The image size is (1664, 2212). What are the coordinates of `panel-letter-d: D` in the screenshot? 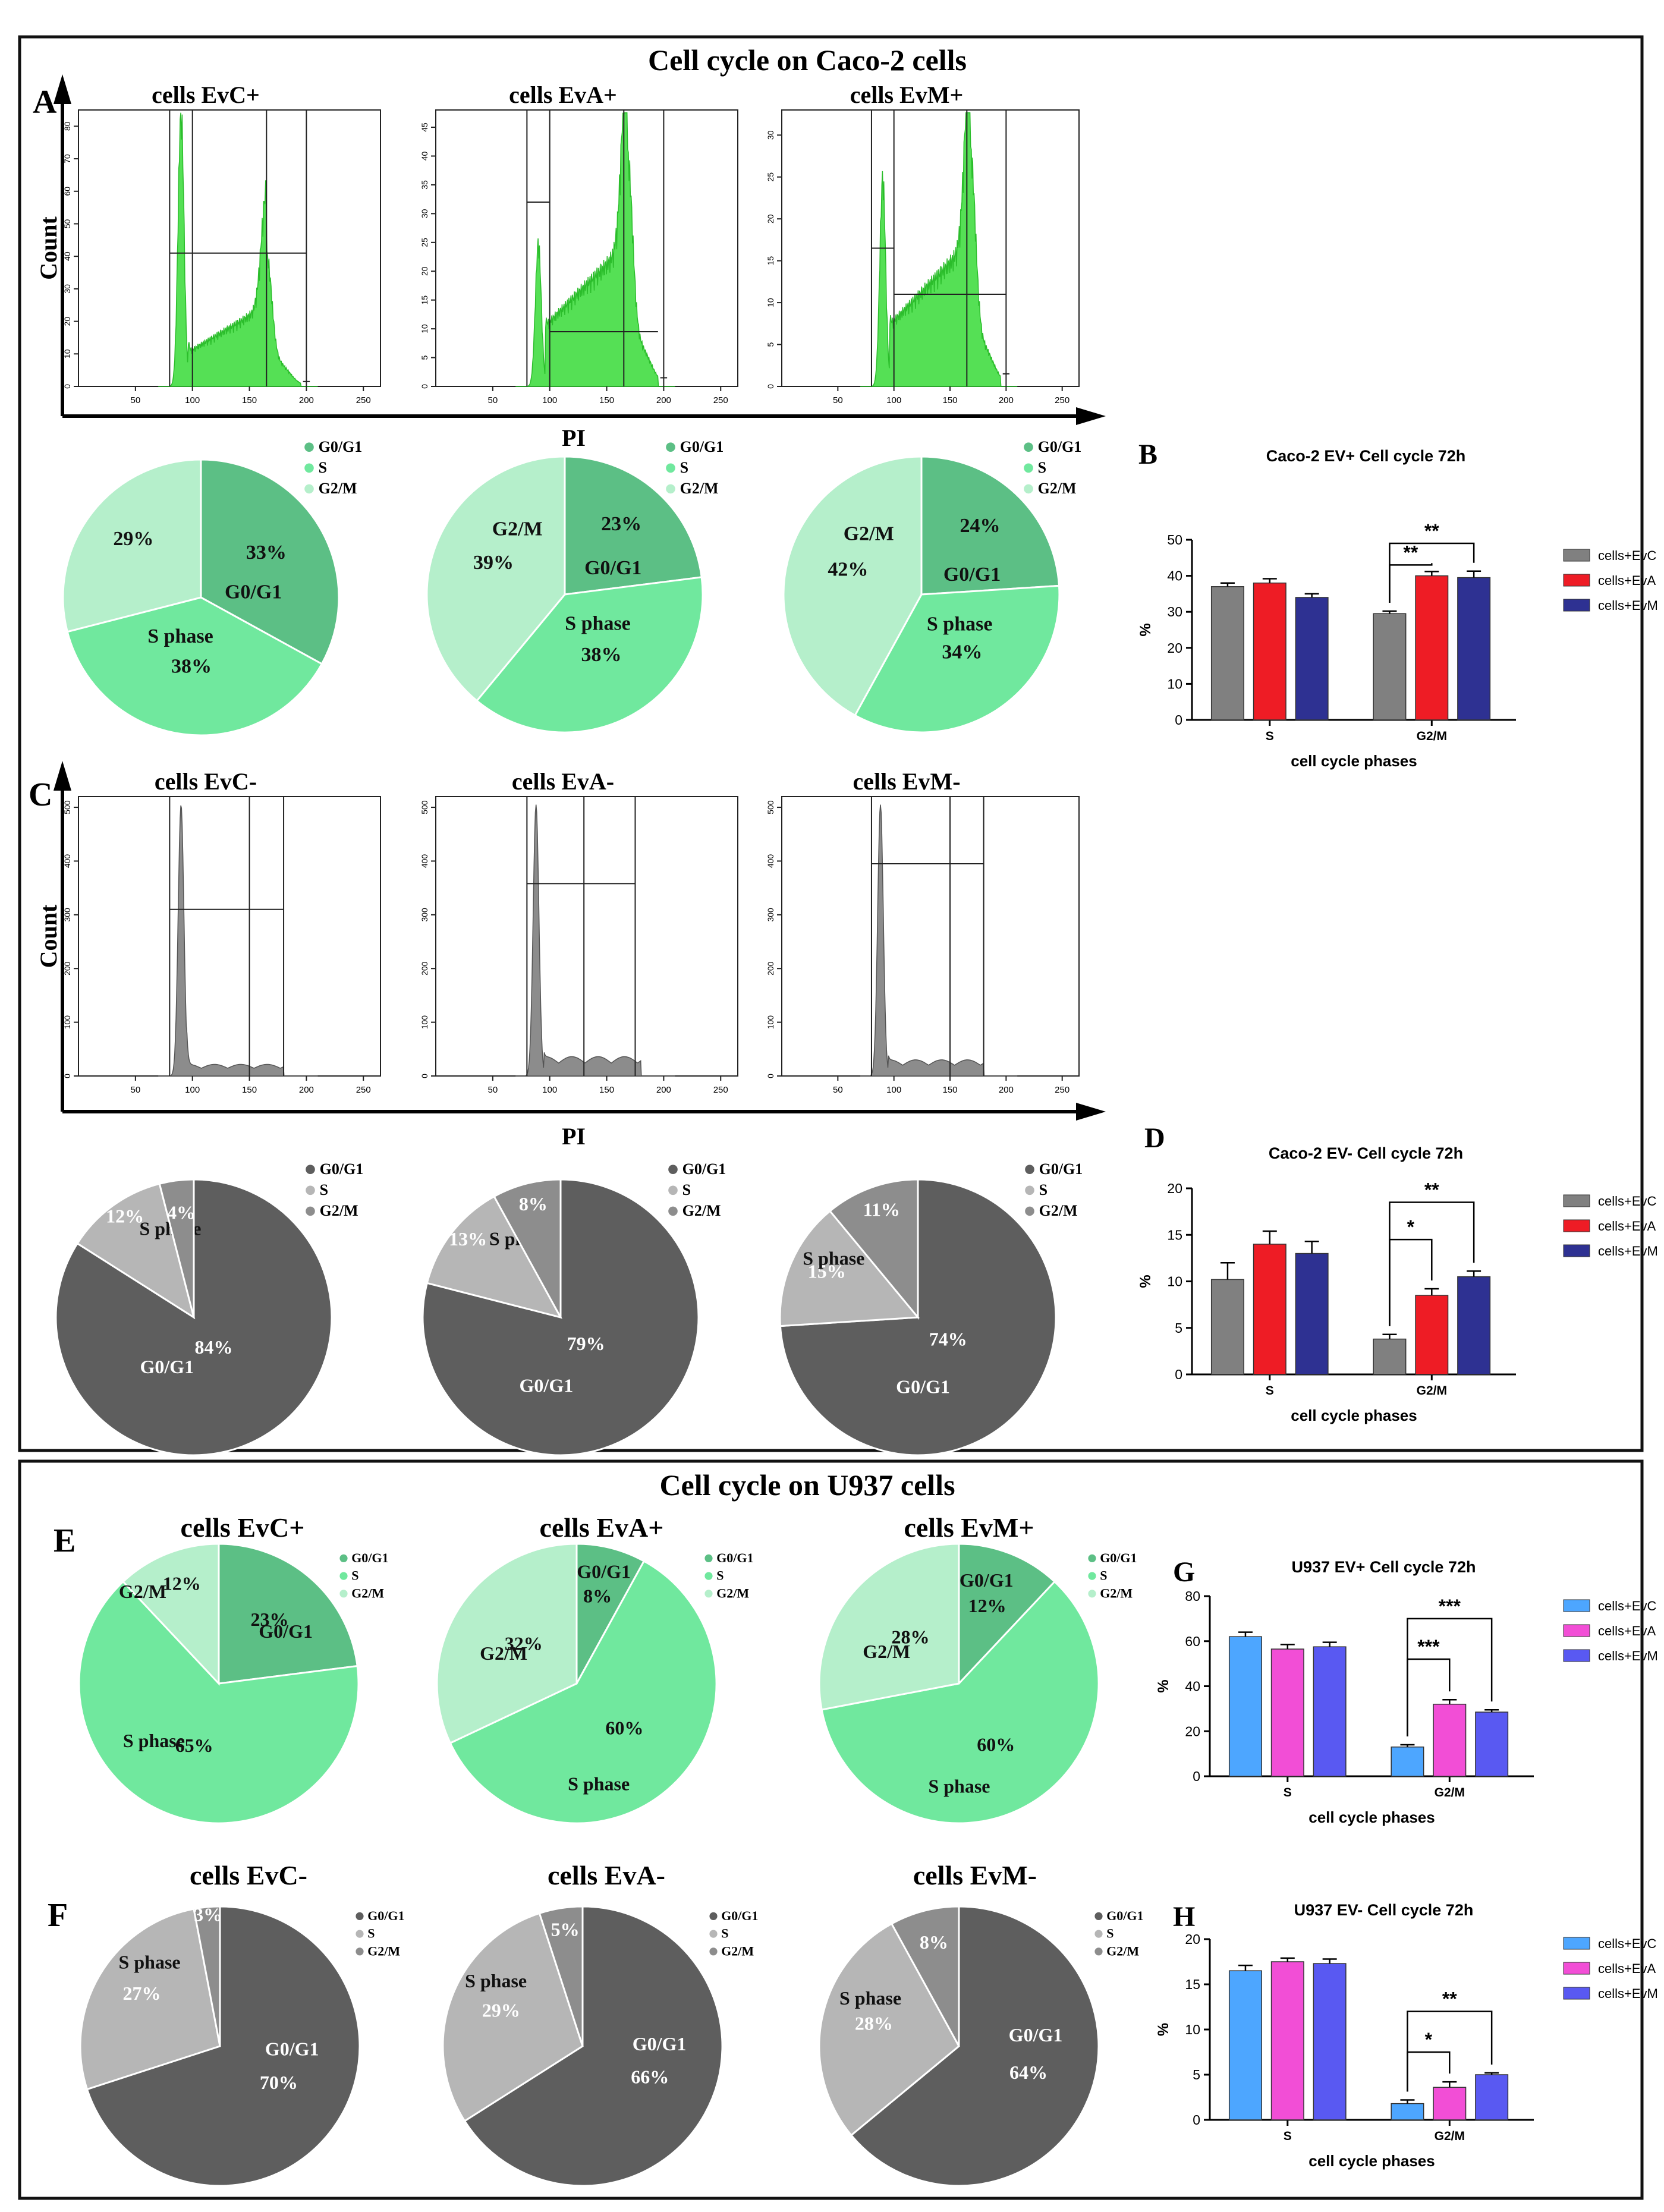 It's located at (1154, 1138).